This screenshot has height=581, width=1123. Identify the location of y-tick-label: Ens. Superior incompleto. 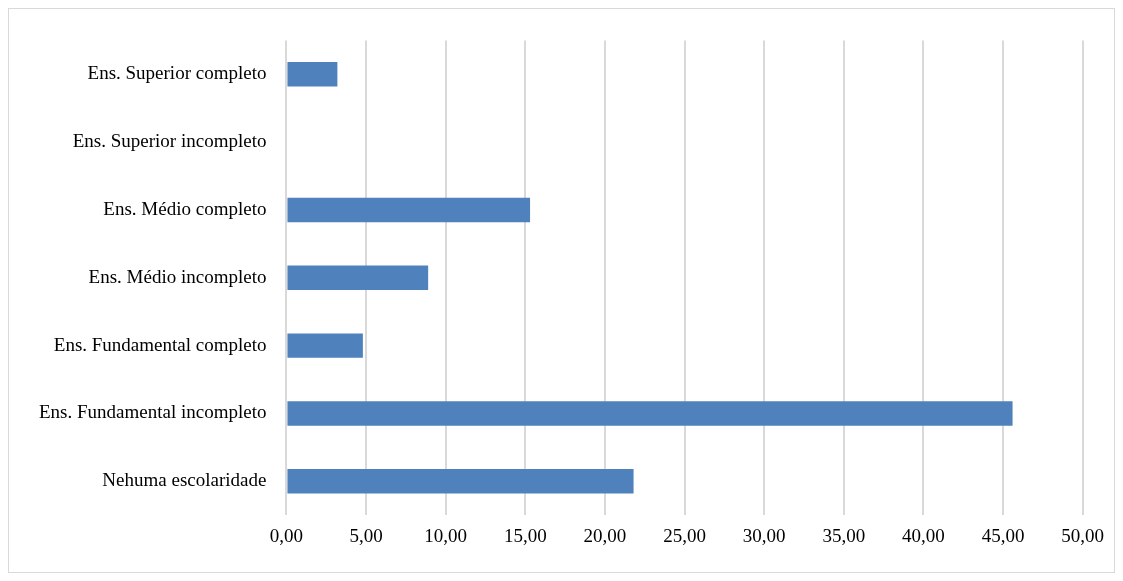
(169, 141).